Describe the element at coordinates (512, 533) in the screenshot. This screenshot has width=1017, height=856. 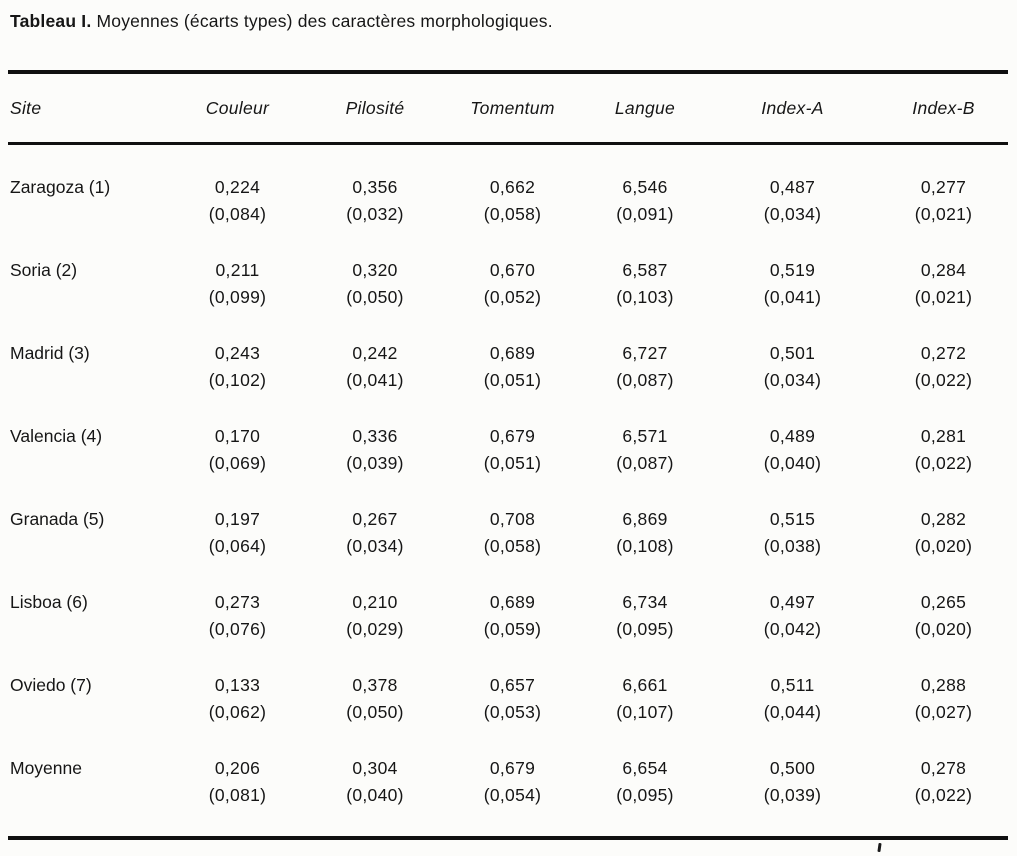
I see `data-cell: 0,708 (0,058)` at that location.